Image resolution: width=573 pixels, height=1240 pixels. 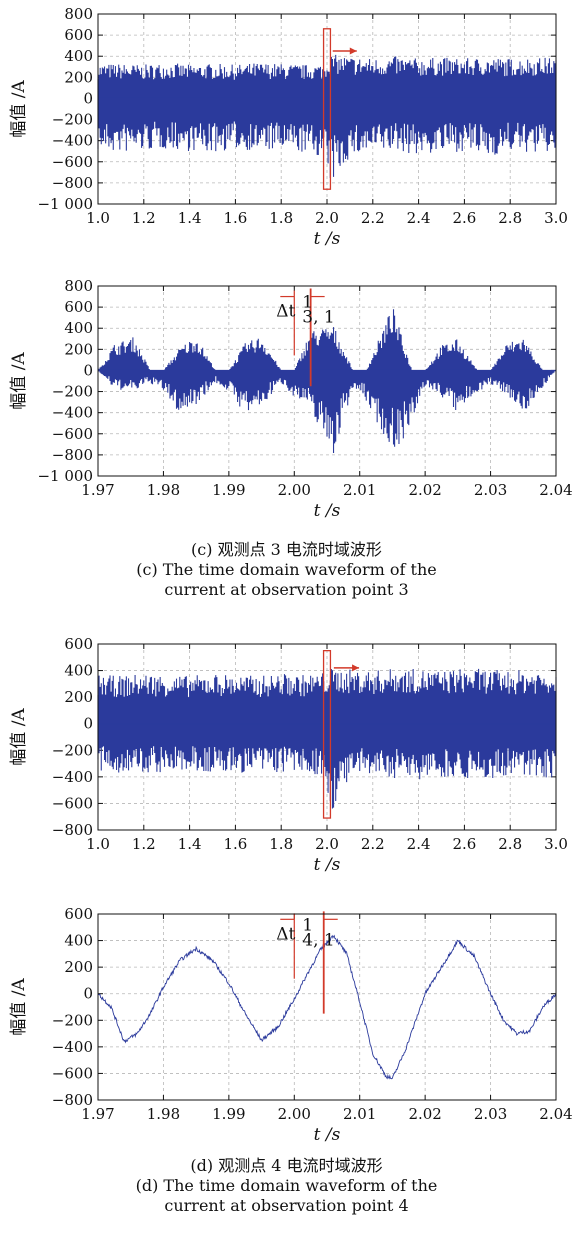 What do you see at coordinates (286, 1165) in the screenshot?
I see `caption-d-cn: (d) 观测点 4 电流时域波形` at bounding box center [286, 1165].